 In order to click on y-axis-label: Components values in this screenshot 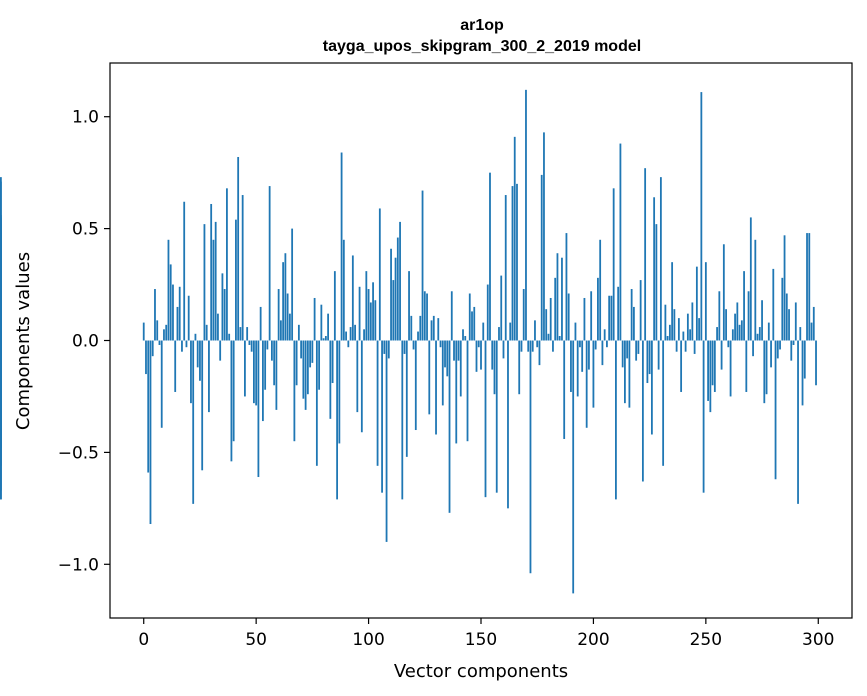, I will do `click(23, 341)`.